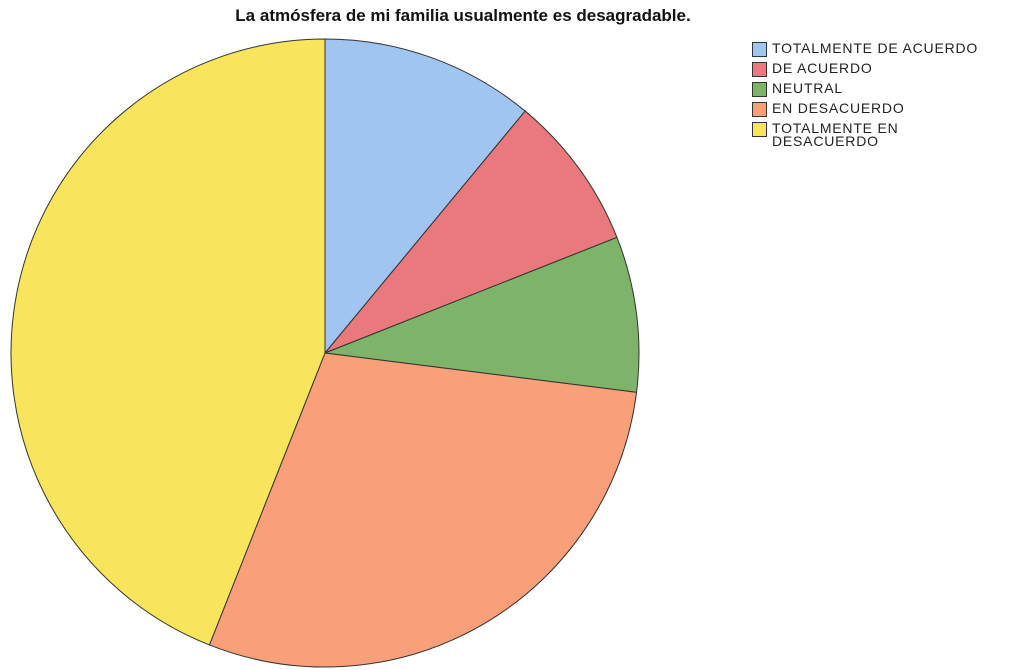  What do you see at coordinates (838, 108) in the screenshot?
I see `legend-label: EN DESACUERDO` at bounding box center [838, 108].